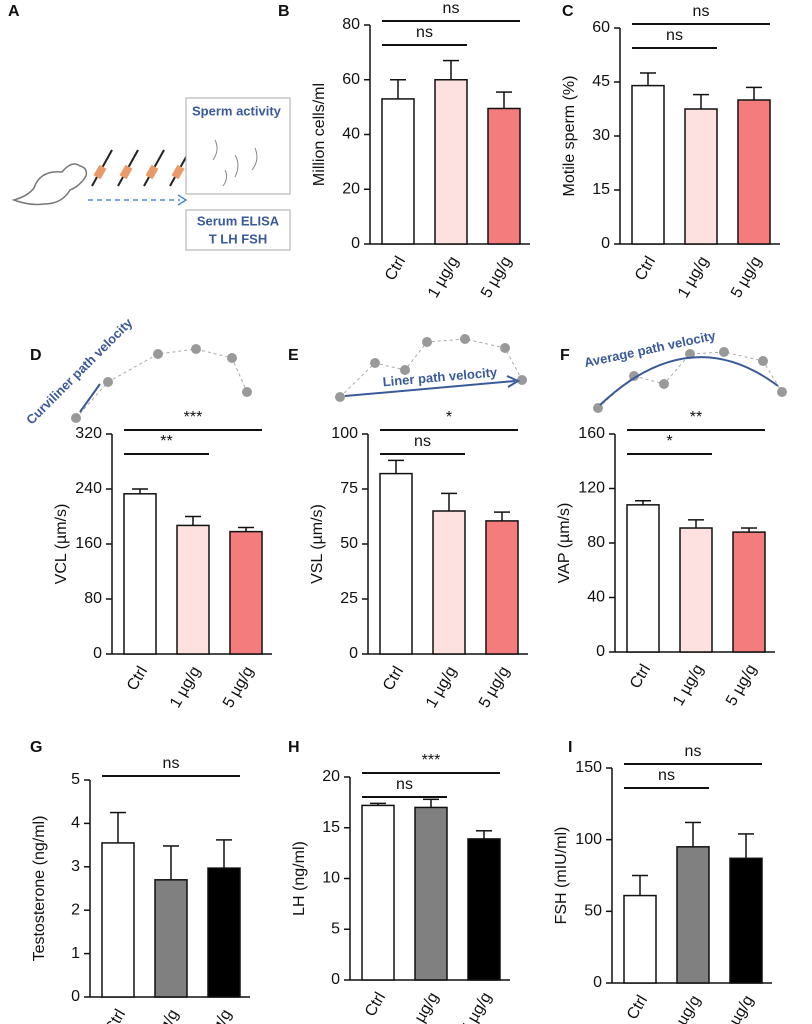  What do you see at coordinates (36, 355) in the screenshot?
I see `panel-letter: D` at bounding box center [36, 355].